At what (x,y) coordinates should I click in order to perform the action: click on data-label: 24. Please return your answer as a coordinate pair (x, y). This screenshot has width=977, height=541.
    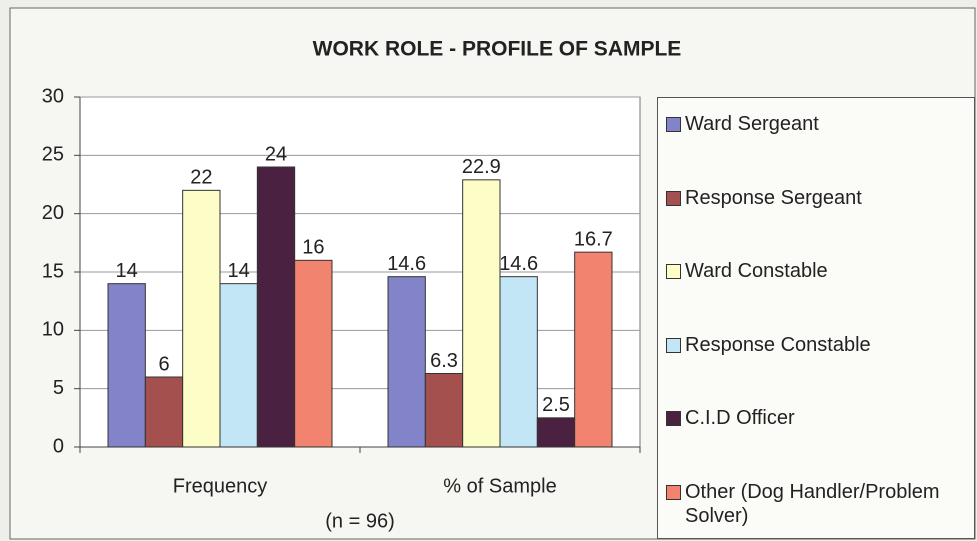
    Looking at the image, I should click on (276, 154).